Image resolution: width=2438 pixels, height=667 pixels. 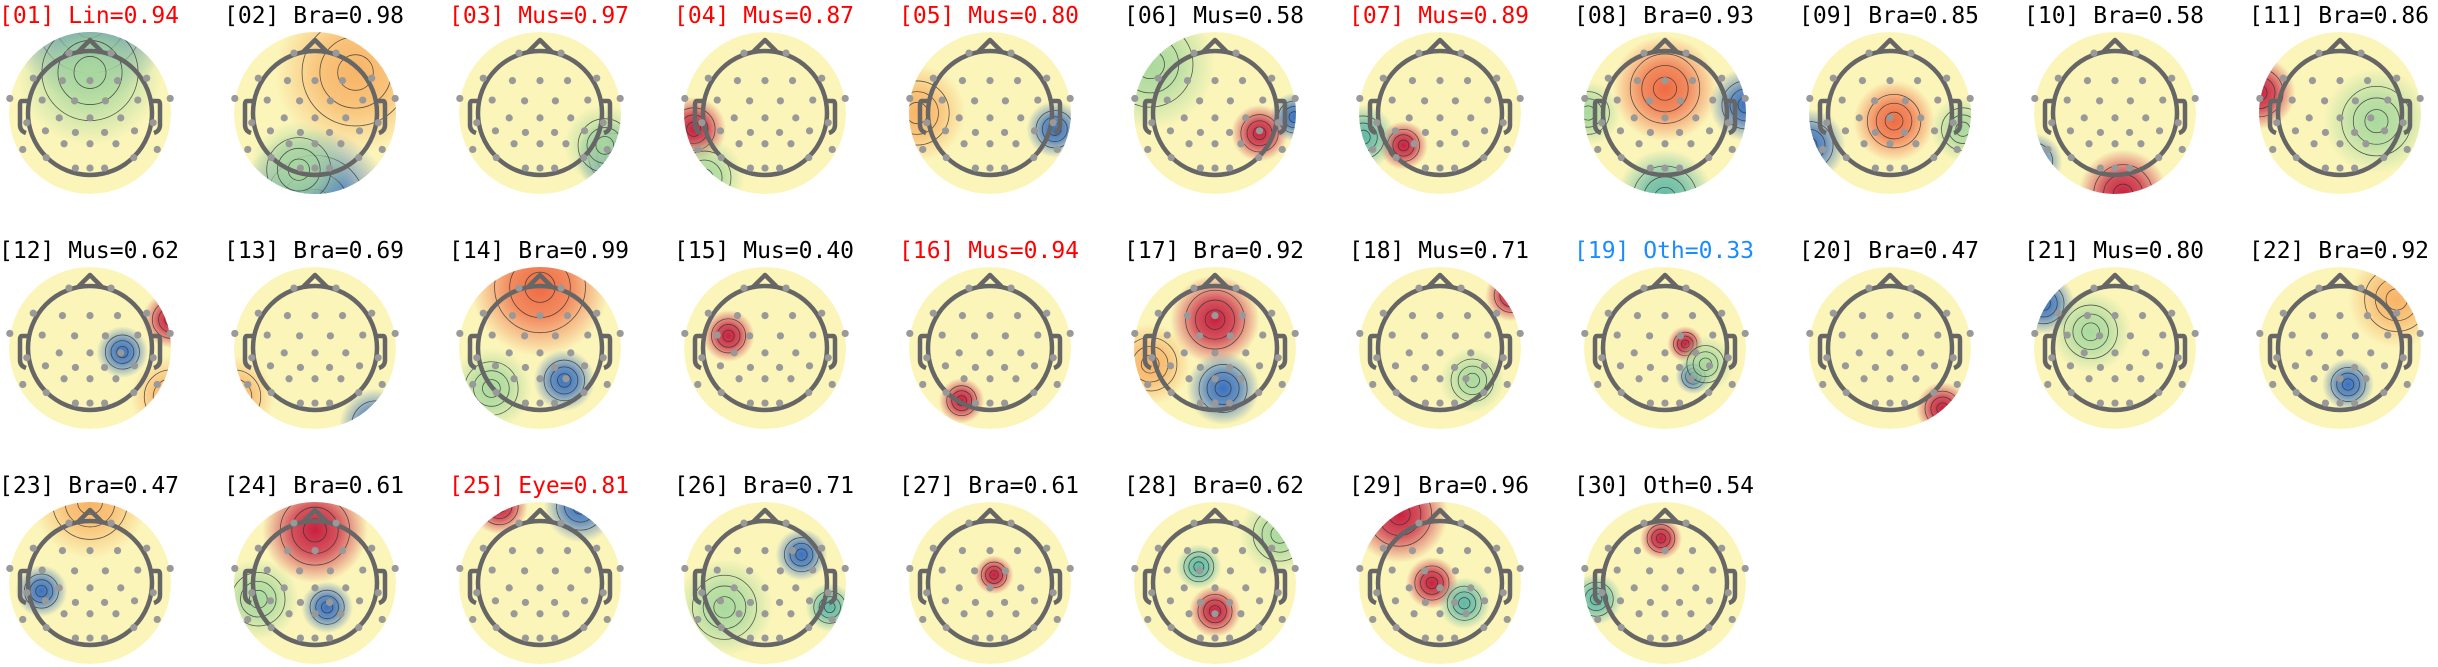 What do you see at coordinates (990, 113) in the screenshot?
I see `topomap-background` at bounding box center [990, 113].